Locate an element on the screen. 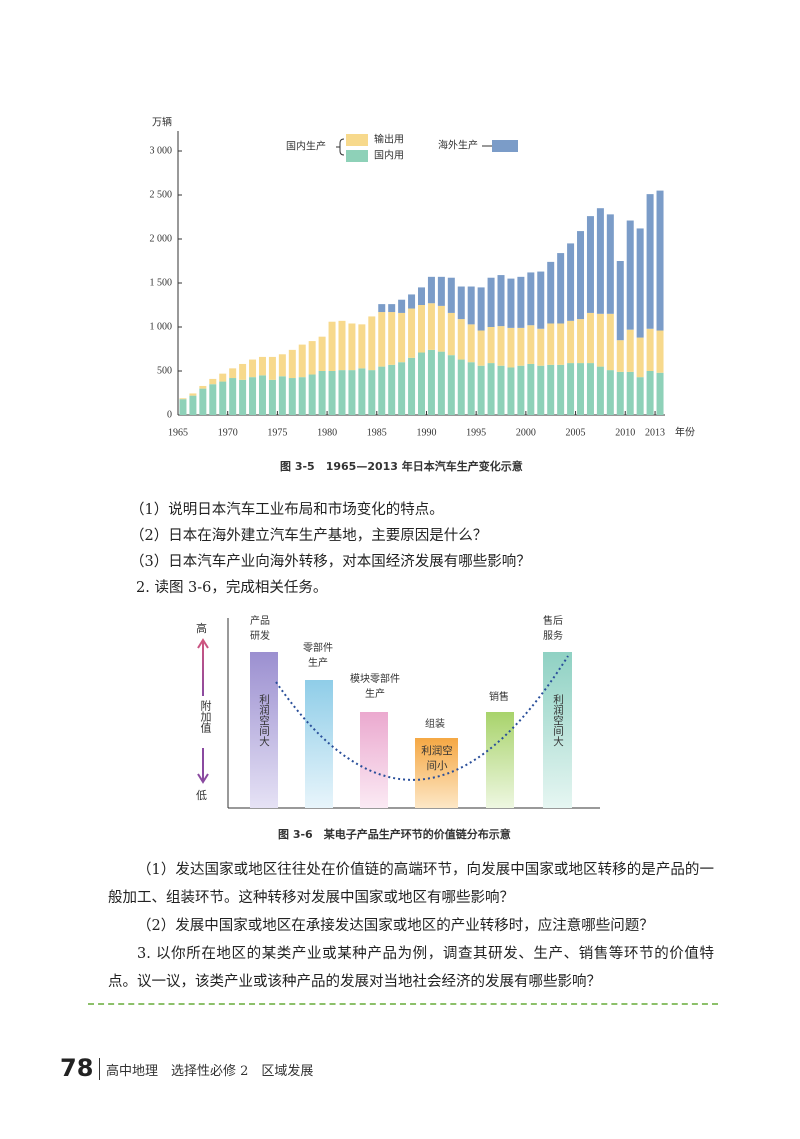 This screenshot has height=1139, width=800. arrow-down is located at coordinates (203, 766).